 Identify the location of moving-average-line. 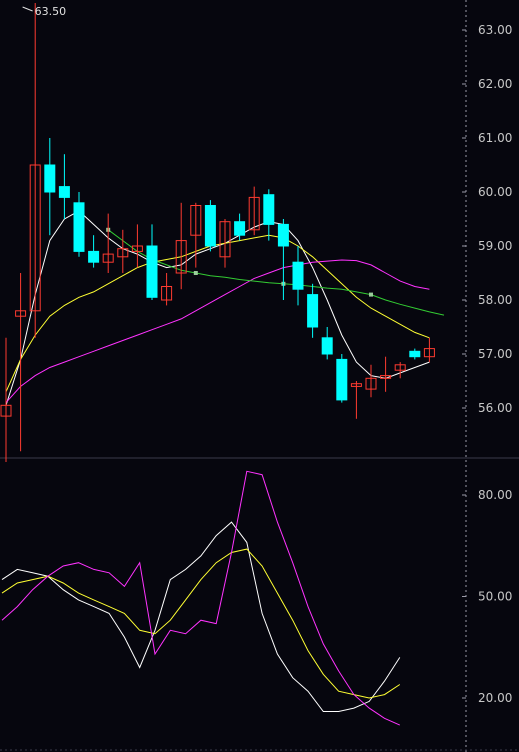
(276, 272).